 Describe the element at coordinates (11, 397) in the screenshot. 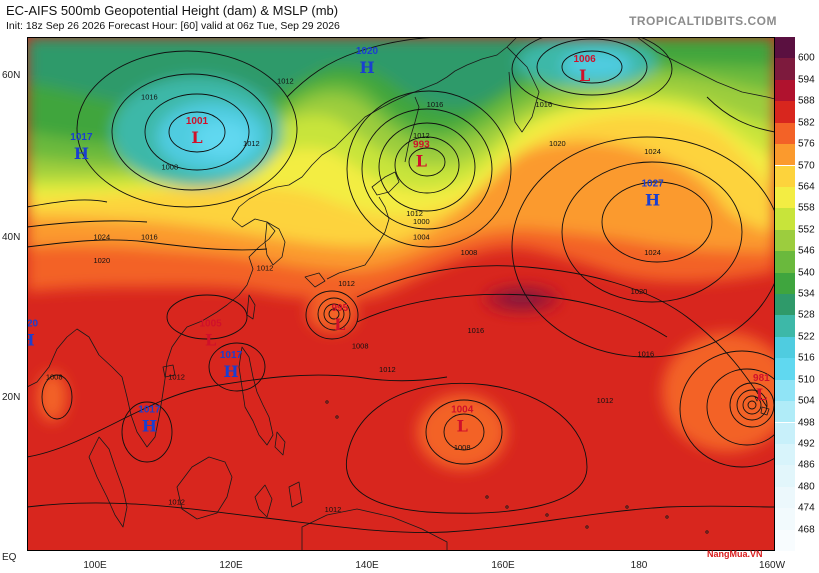

I see `lat-label-20n: 20N` at that location.